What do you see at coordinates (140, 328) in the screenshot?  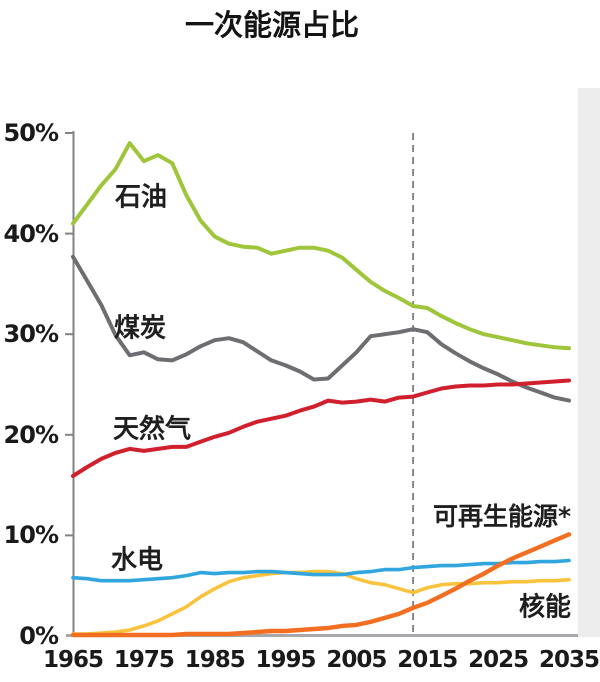 I see `series-label-coal: 煤炭` at bounding box center [140, 328].